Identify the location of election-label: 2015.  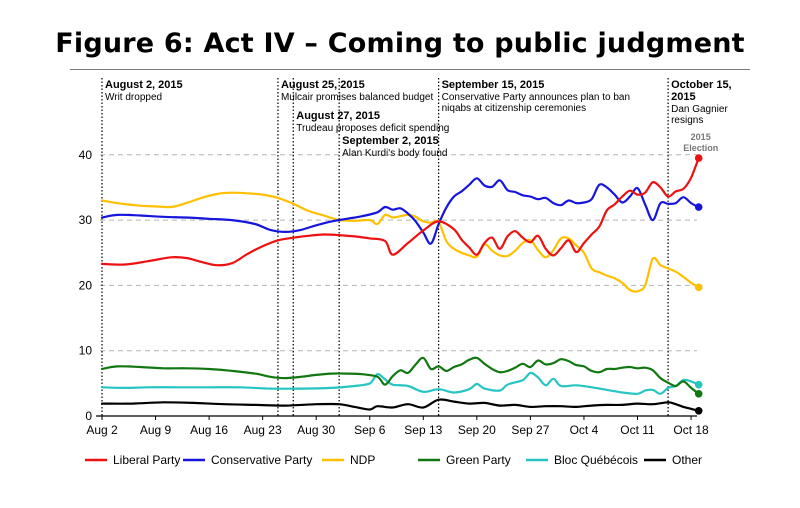
(701, 137).